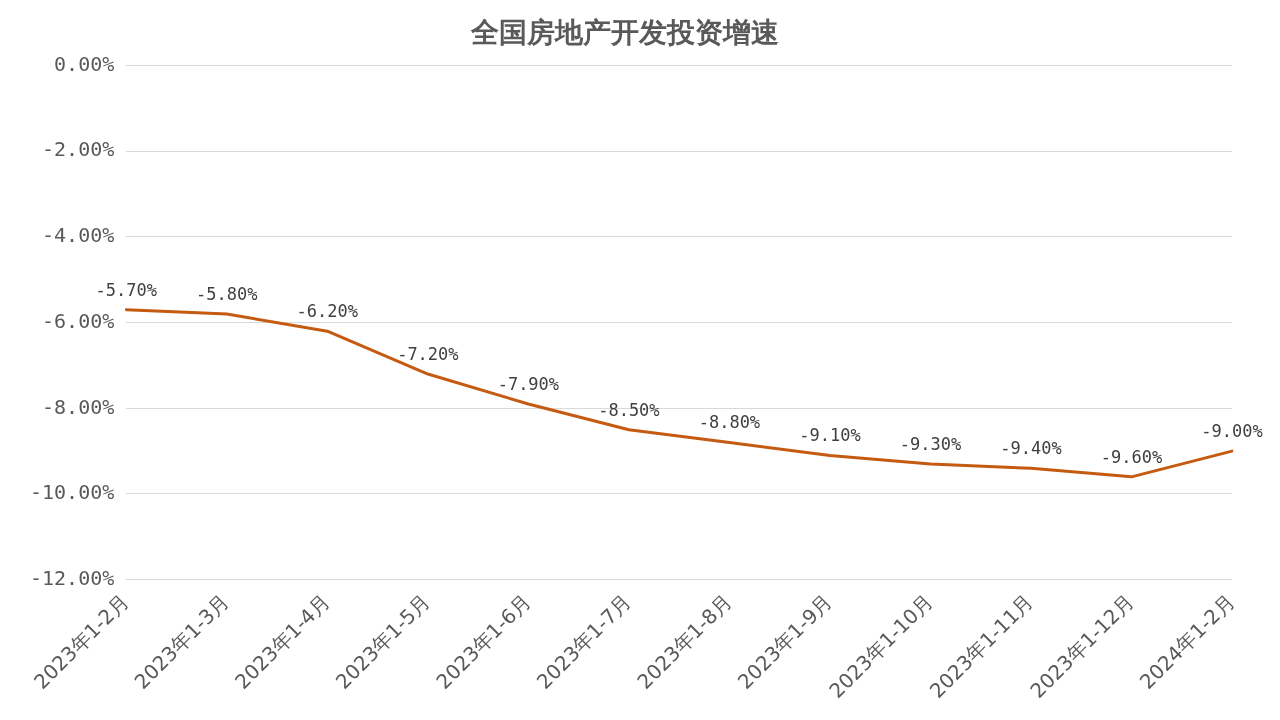 This screenshot has height=720, width=1280. I want to click on data-label: -5.70%, so click(126, 289).